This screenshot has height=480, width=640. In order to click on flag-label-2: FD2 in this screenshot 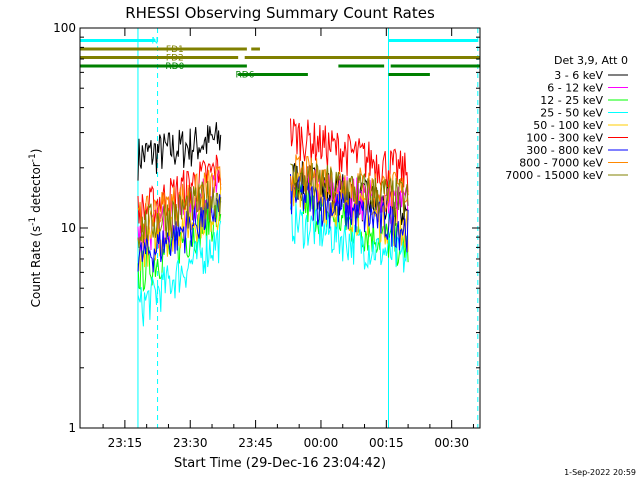, I will do `click(175, 59)`.